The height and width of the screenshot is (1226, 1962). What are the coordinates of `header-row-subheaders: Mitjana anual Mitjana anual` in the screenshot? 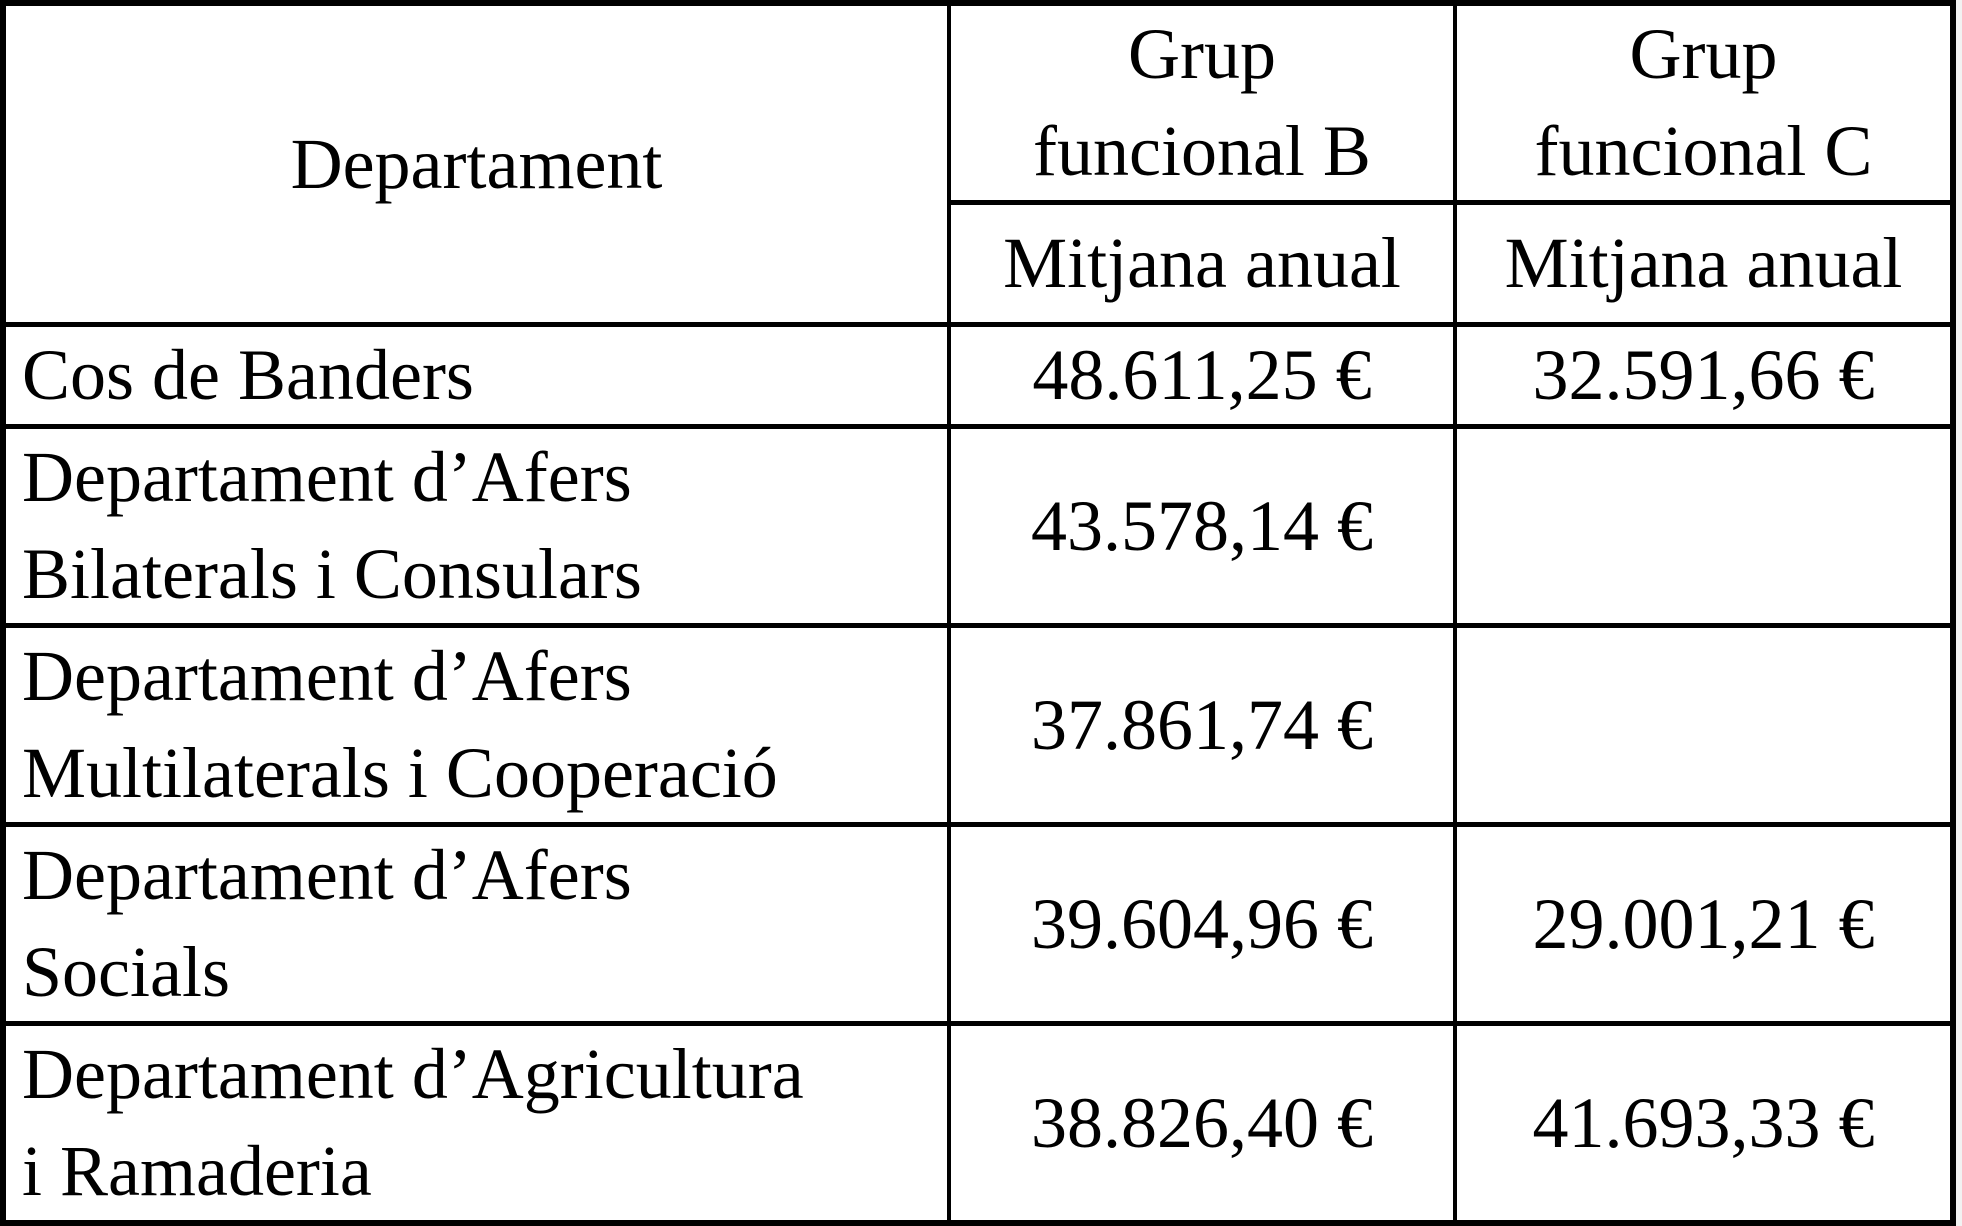 It's located at (979, 263).